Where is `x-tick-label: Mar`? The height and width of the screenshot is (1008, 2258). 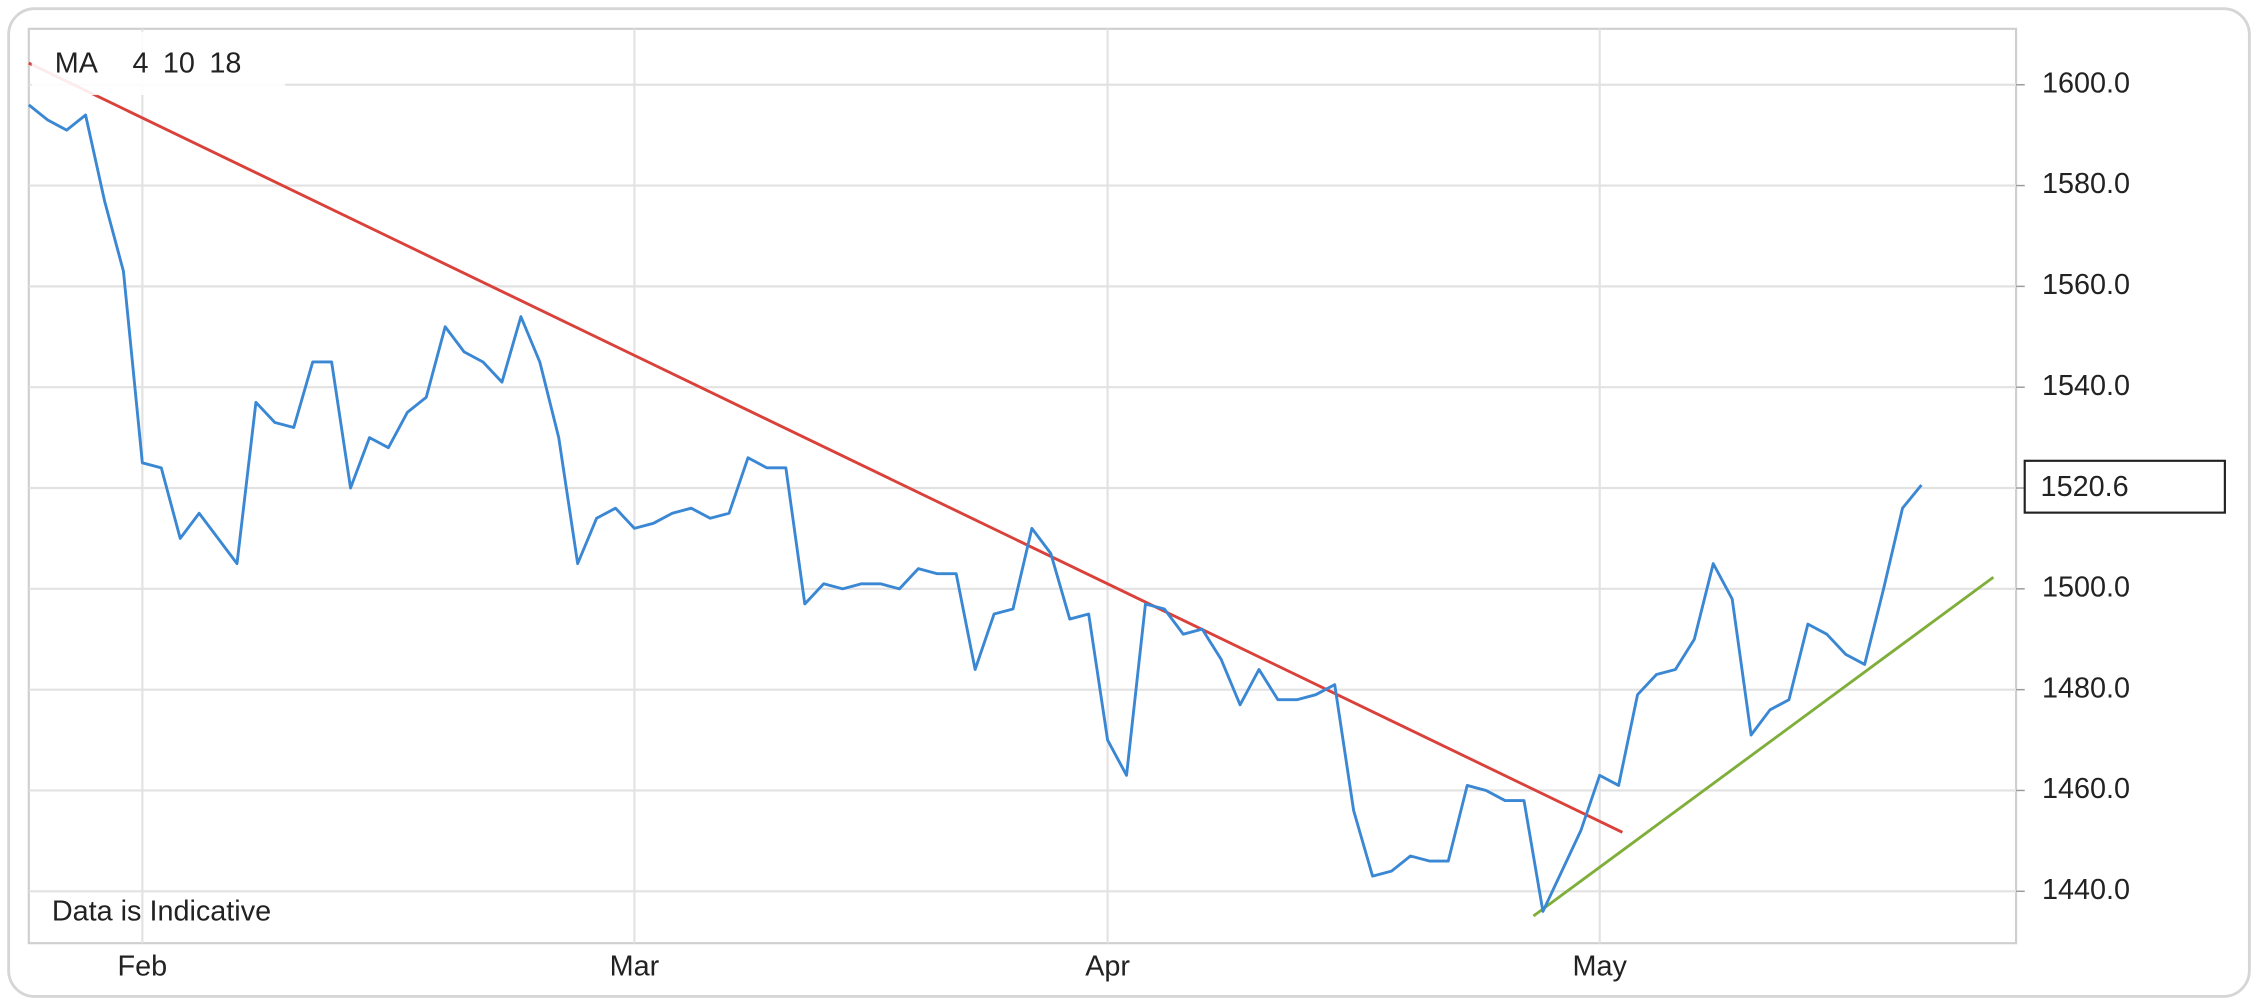 x-tick-label: Mar is located at coordinates (635, 966).